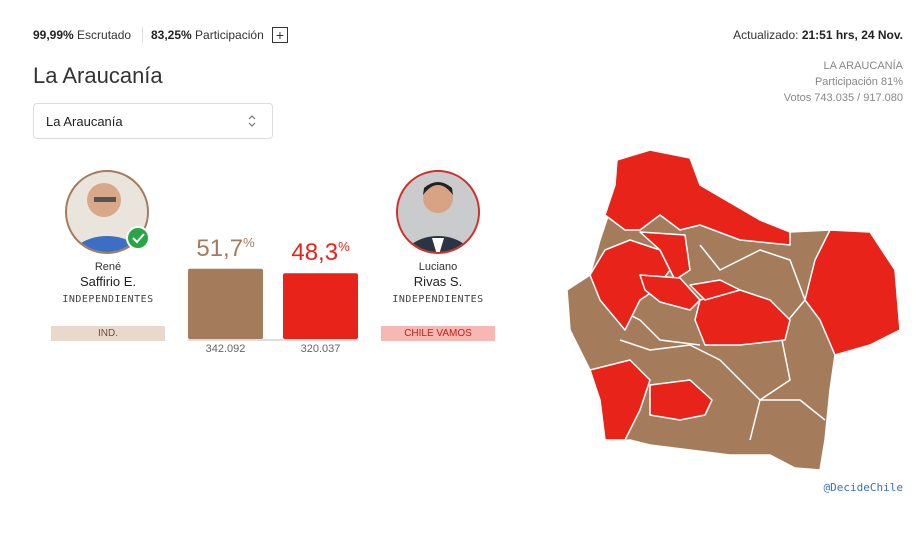  I want to click on credit: @DecideChile, so click(863, 487).